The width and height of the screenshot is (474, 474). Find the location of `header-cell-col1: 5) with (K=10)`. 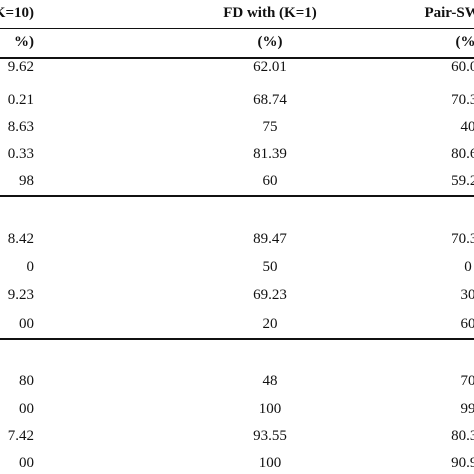

header-cell-col1: 5) with (K=10) is located at coordinates (17, 13).